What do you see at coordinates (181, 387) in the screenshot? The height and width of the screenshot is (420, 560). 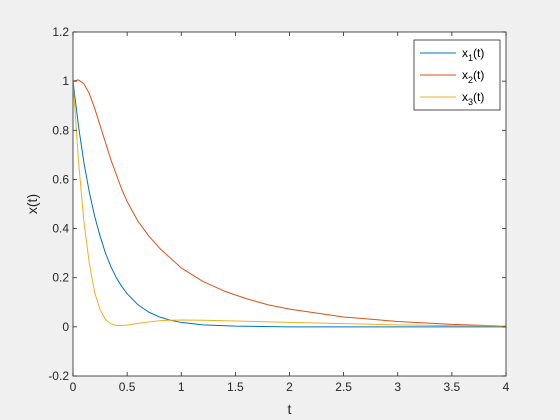 I see `x-tick-label: 1` at bounding box center [181, 387].